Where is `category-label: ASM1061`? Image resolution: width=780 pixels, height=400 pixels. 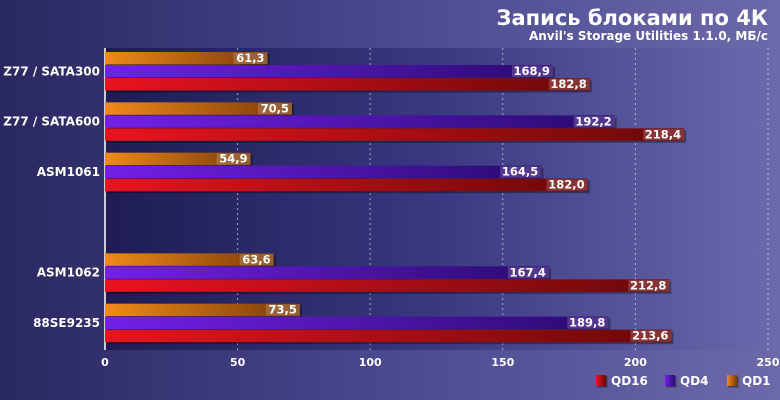
category-label: ASM1061 is located at coordinates (68, 172).